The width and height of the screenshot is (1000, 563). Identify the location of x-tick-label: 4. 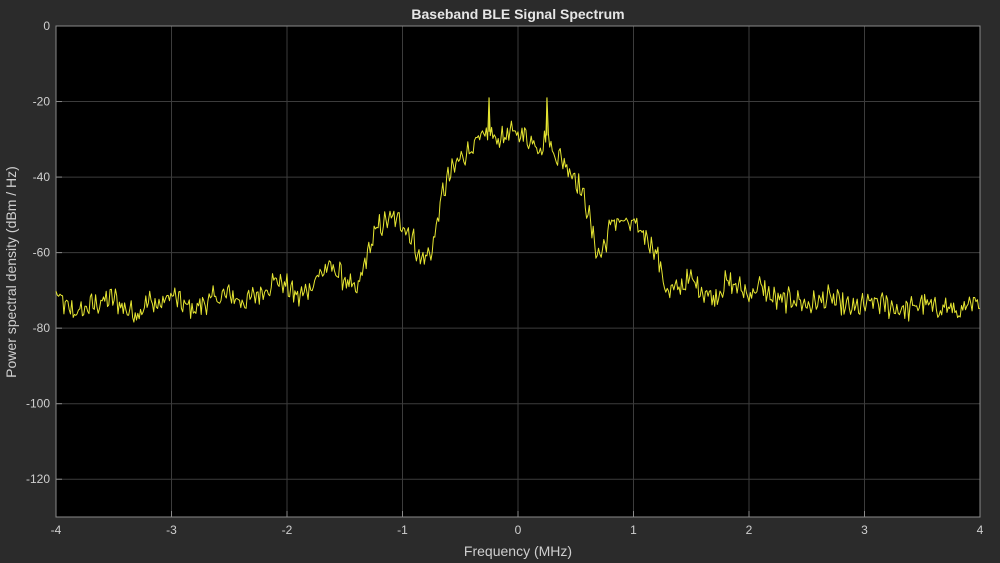
(980, 530).